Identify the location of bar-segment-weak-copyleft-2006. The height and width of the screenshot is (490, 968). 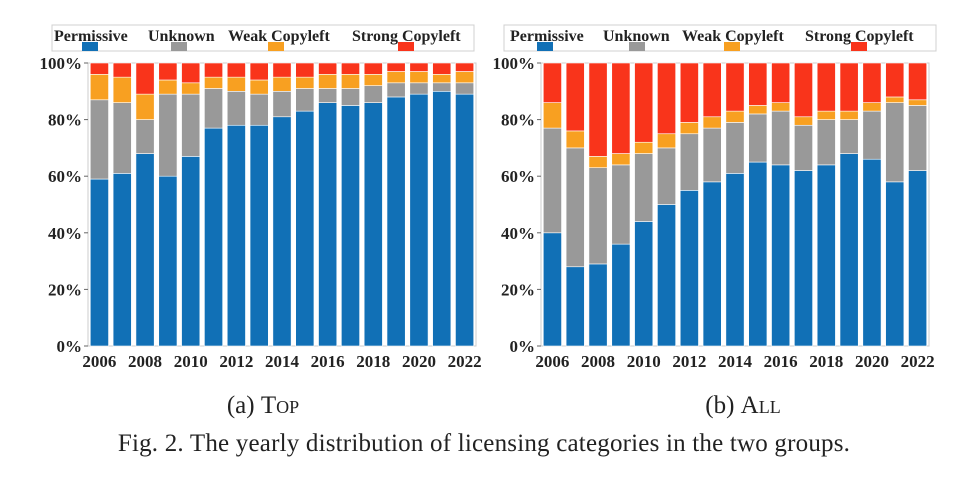
(552, 115).